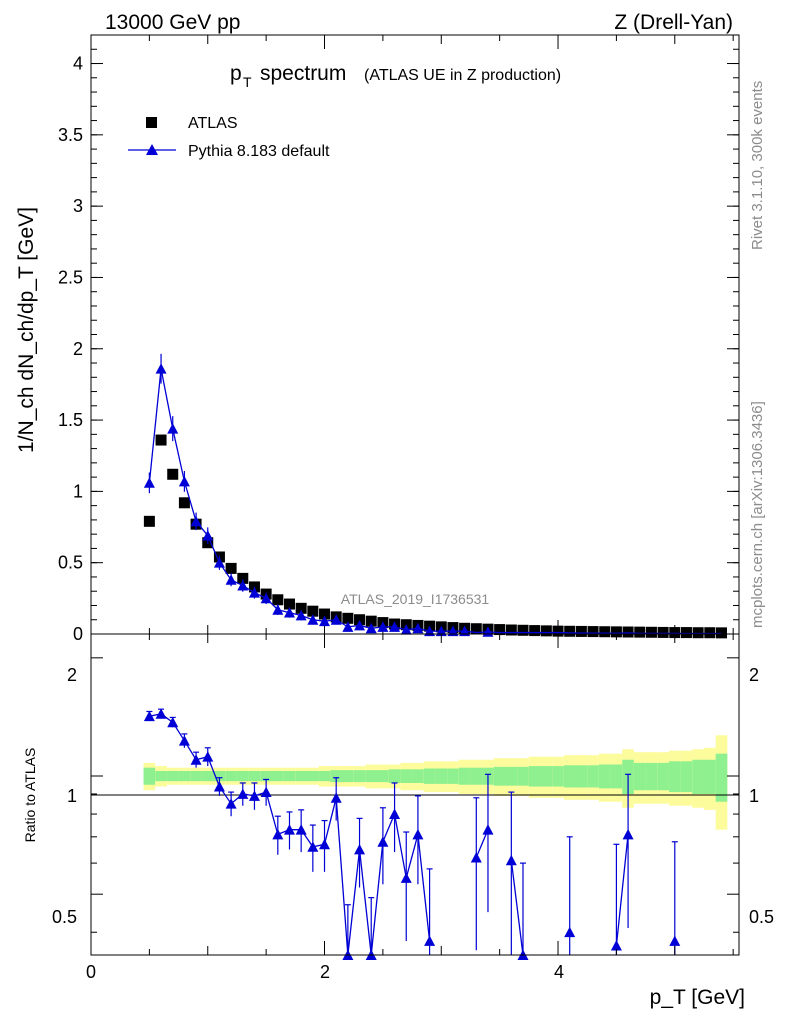  I want to click on main-ylabel: 1/N_ch dN_ch/dp_T [GeV], so click(26, 330).